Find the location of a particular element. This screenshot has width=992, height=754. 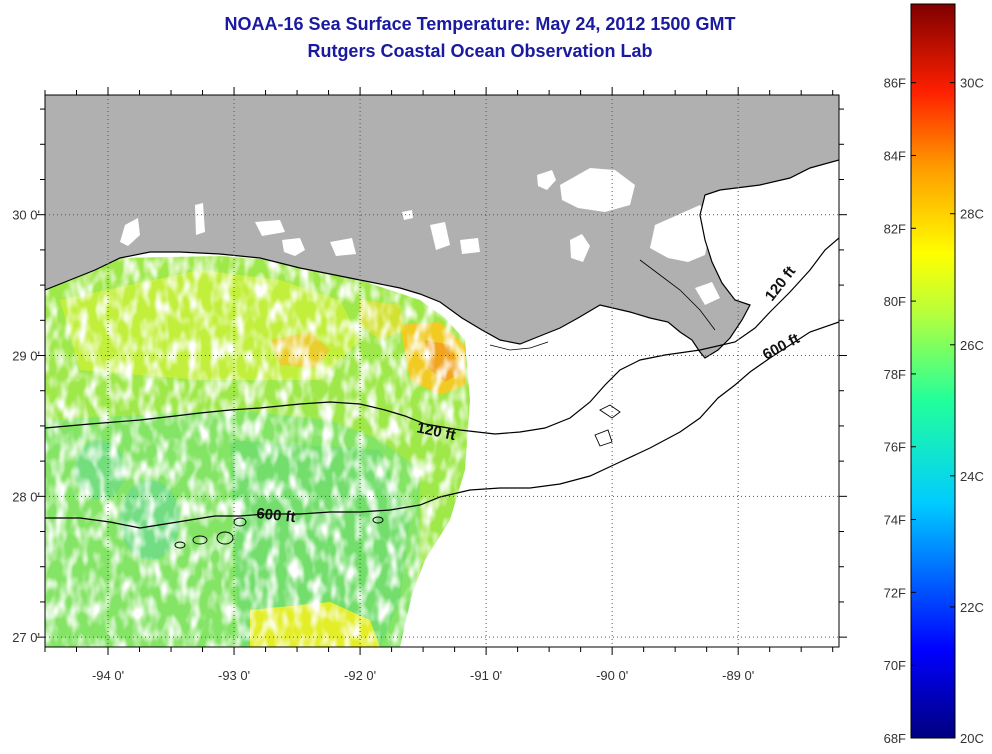

colorbar-label-fahrenheit: 76F is located at coordinates (895, 447).